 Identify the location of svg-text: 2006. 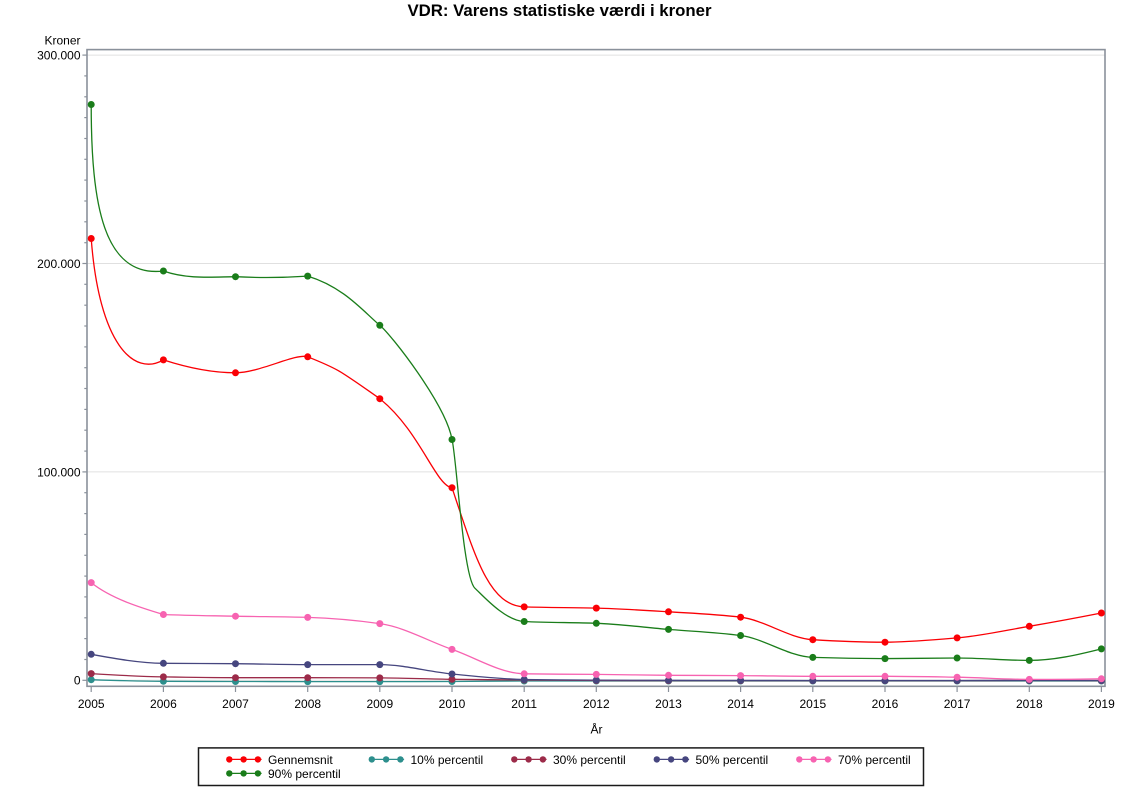
(163, 704).